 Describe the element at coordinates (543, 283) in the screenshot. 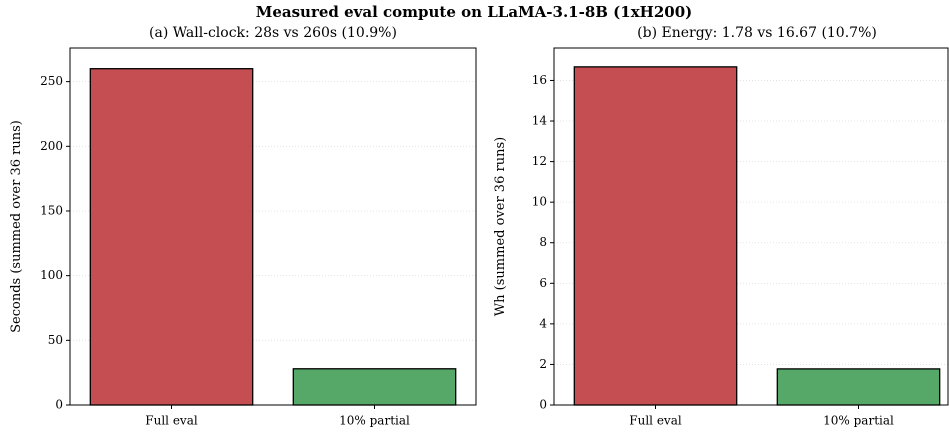

I see `y-tick-label: 6` at that location.